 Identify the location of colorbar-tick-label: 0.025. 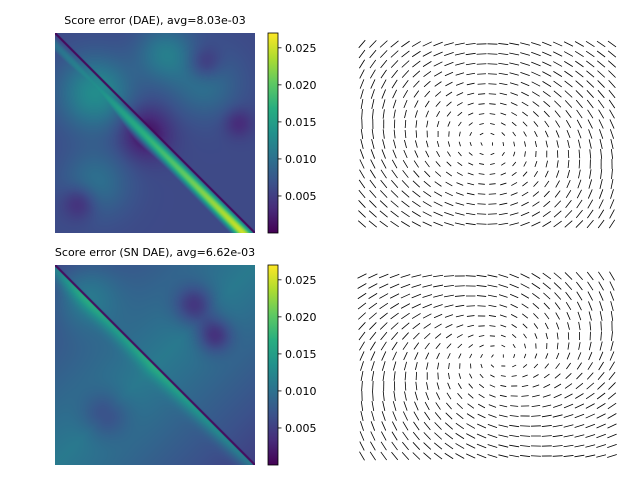
(301, 280).